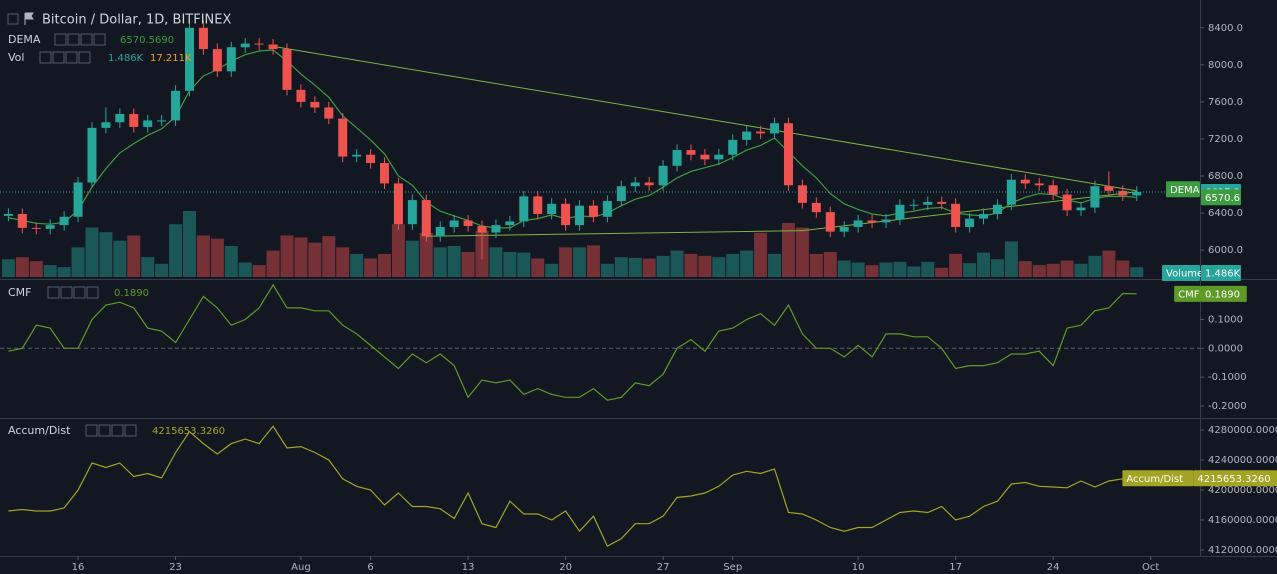 The width and height of the screenshot is (1277, 574). Describe the element at coordinates (20, 292) in the screenshot. I see `indicator-name: CMF` at that location.